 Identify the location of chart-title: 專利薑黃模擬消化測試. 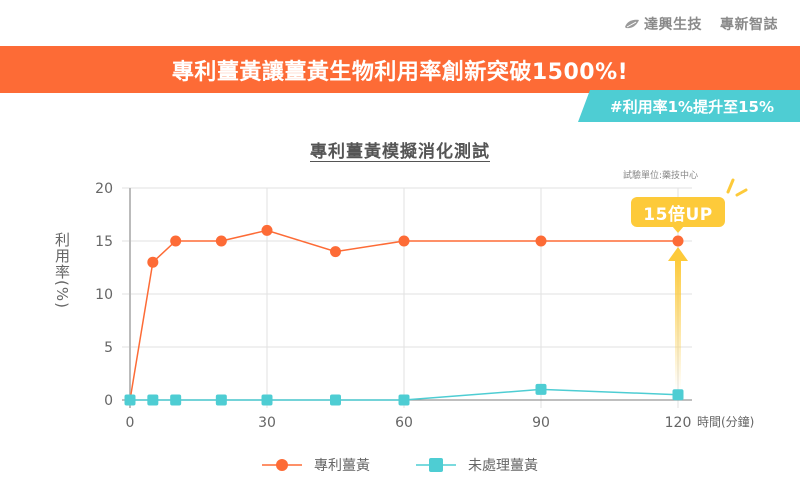
(400, 149).